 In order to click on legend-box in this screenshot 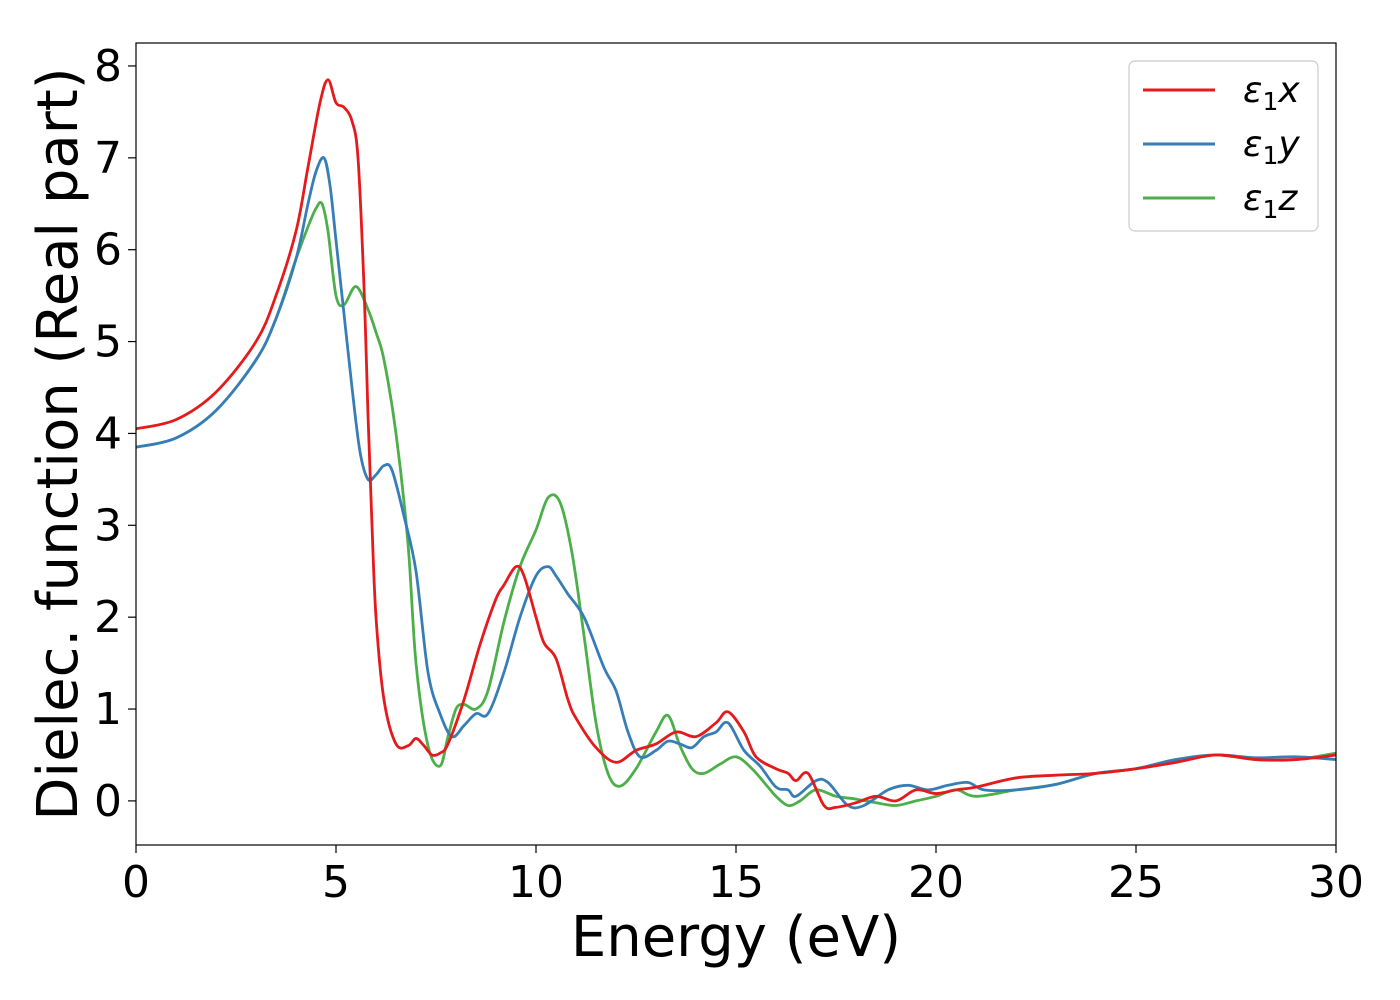, I will do `click(1223, 146)`.